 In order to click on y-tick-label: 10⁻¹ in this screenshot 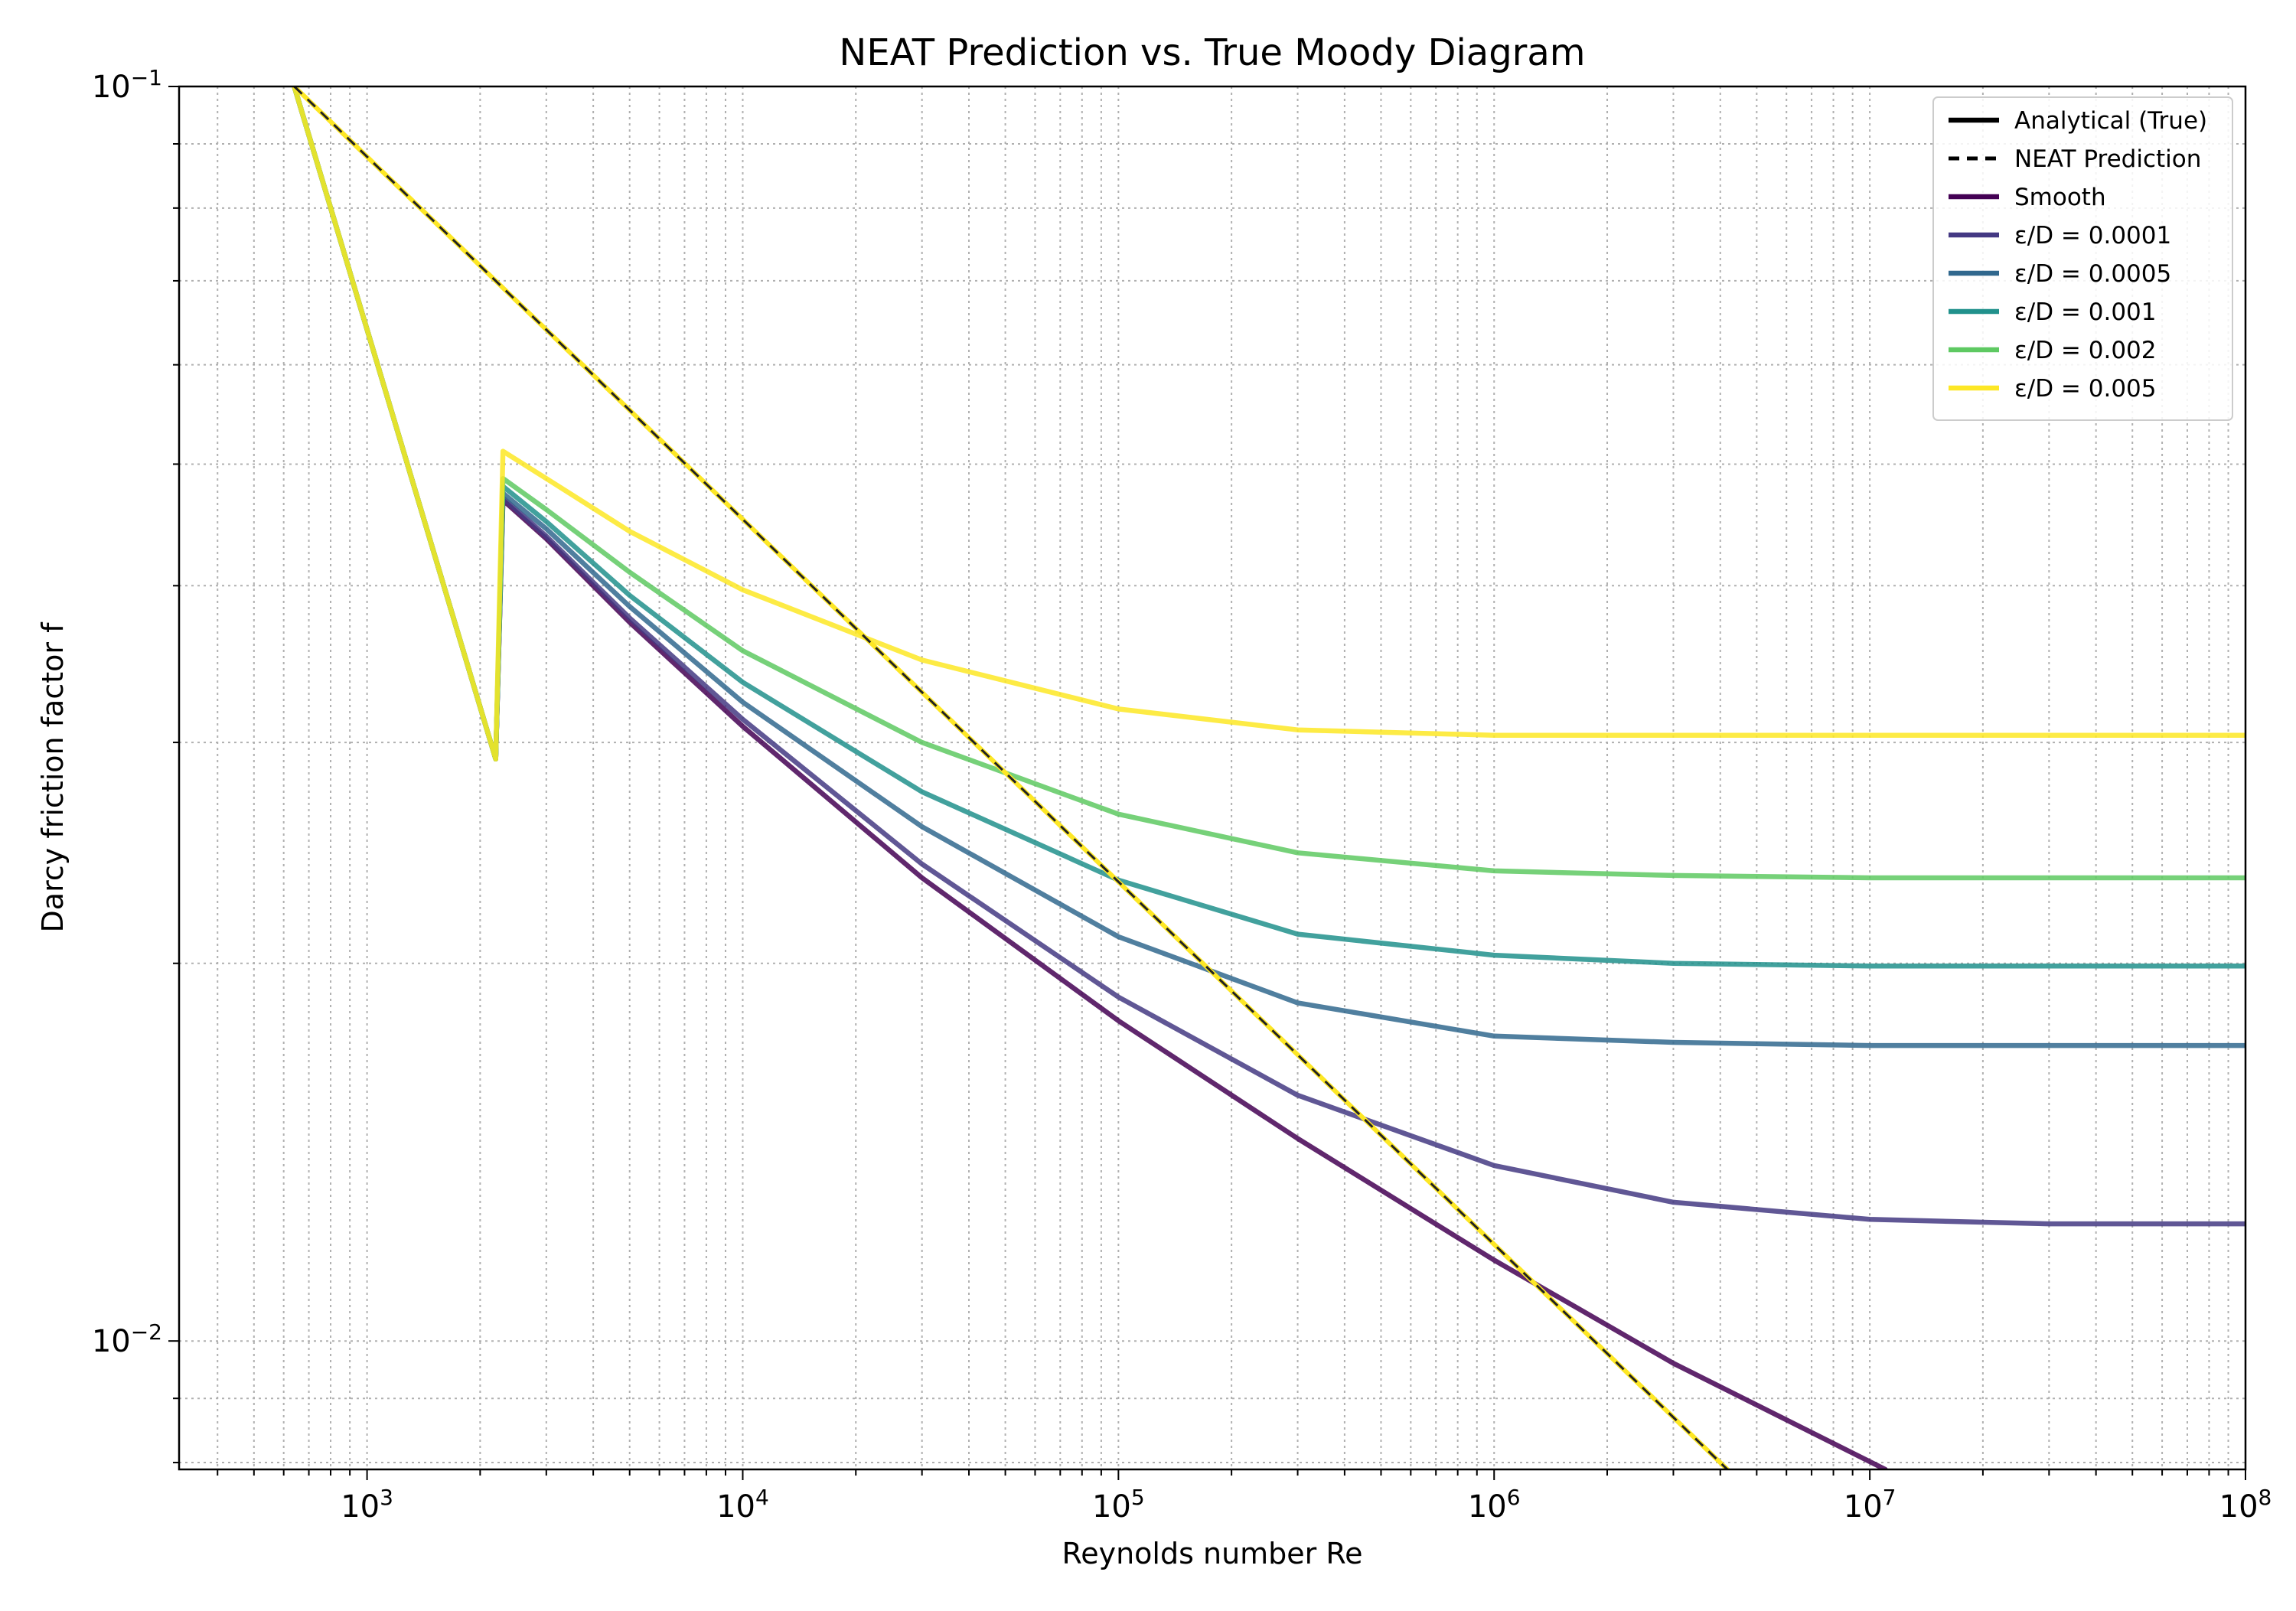, I will do `click(127, 85)`.